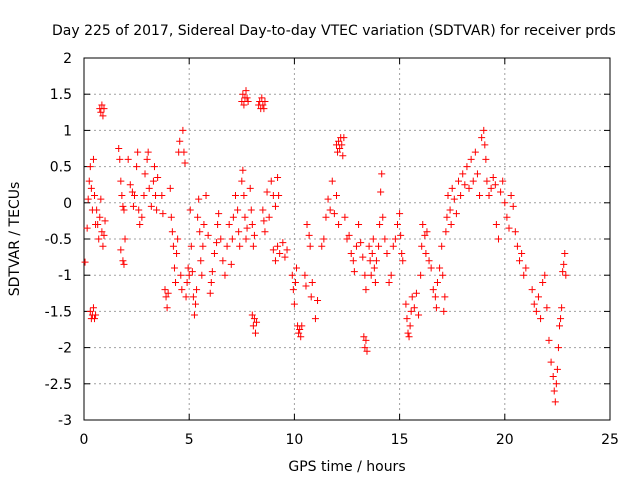 The height and width of the screenshot is (480, 640). What do you see at coordinates (58, 240) in the screenshot?
I see `y-tick-label: -0.5` at bounding box center [58, 240].